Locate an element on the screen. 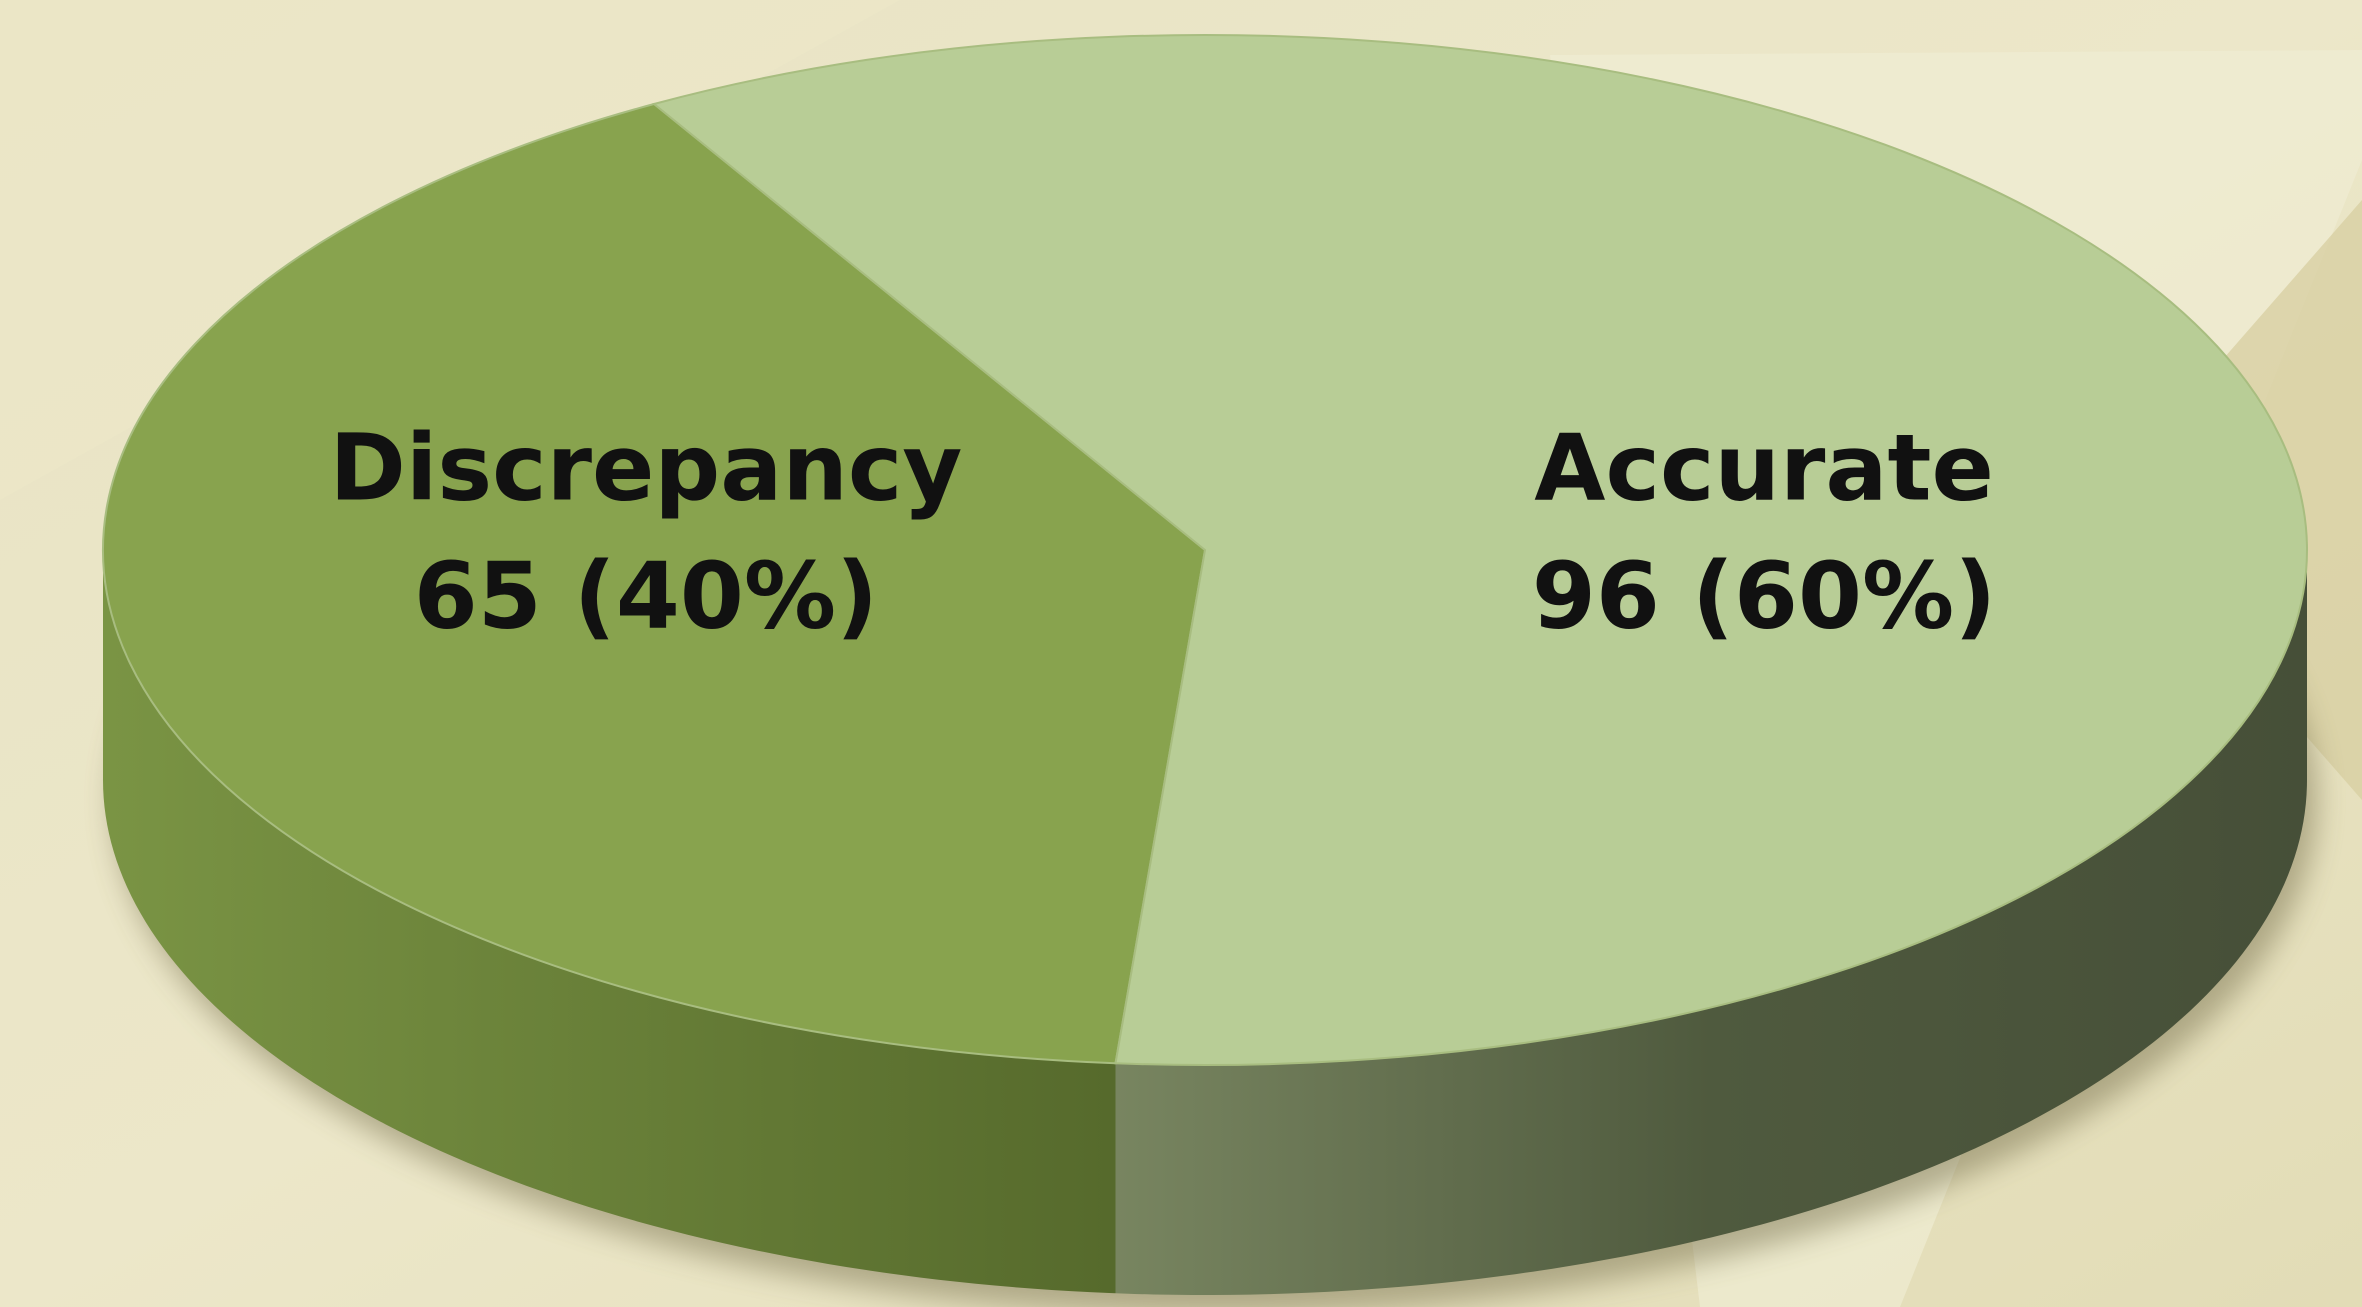 The height and width of the screenshot is (1307, 2362). slice-value-label: 96 (60%) is located at coordinates (1764, 595).